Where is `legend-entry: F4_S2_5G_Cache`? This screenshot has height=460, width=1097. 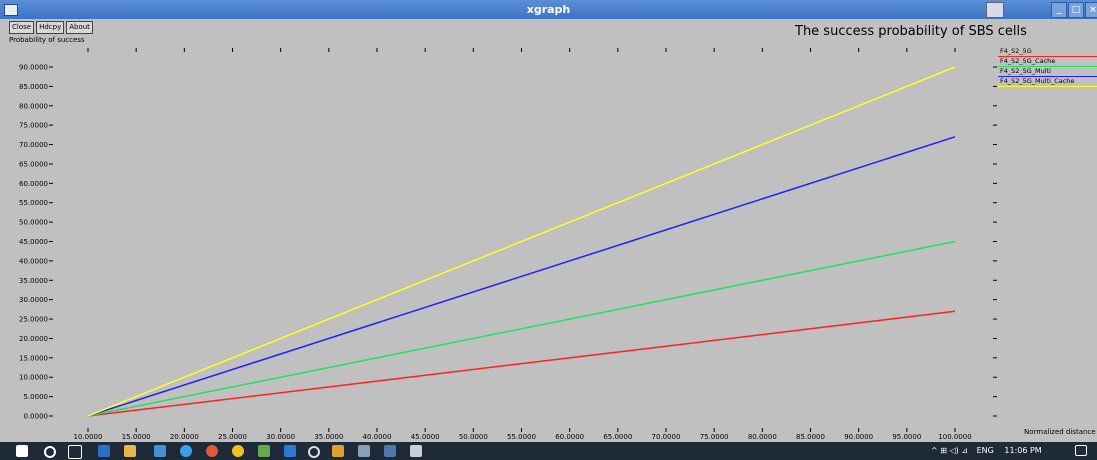 legend-entry: F4_S2_5G_Cache is located at coordinates (1047, 62).